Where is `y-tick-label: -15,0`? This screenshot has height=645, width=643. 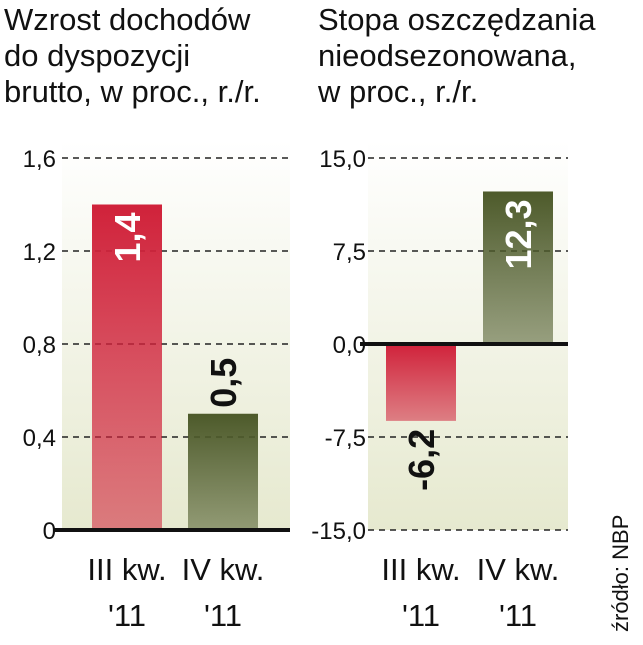
y-tick-label: -15,0 is located at coordinates (338, 531).